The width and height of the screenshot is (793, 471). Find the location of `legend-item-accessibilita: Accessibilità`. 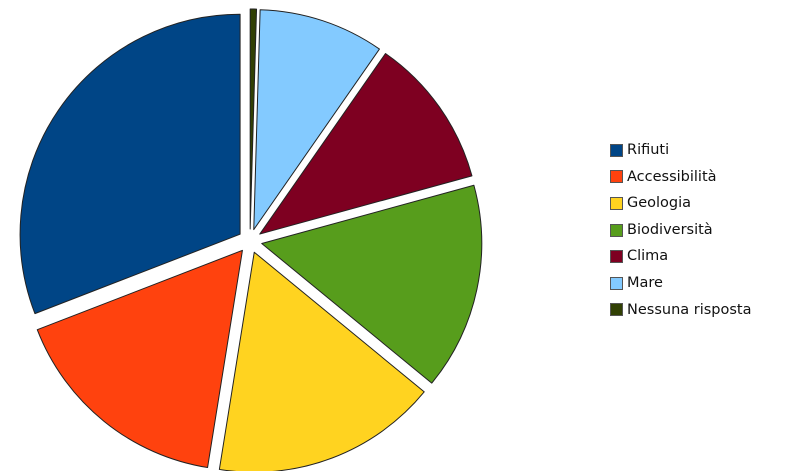

legend-item-accessibilita: Accessibilità is located at coordinates (700, 177).